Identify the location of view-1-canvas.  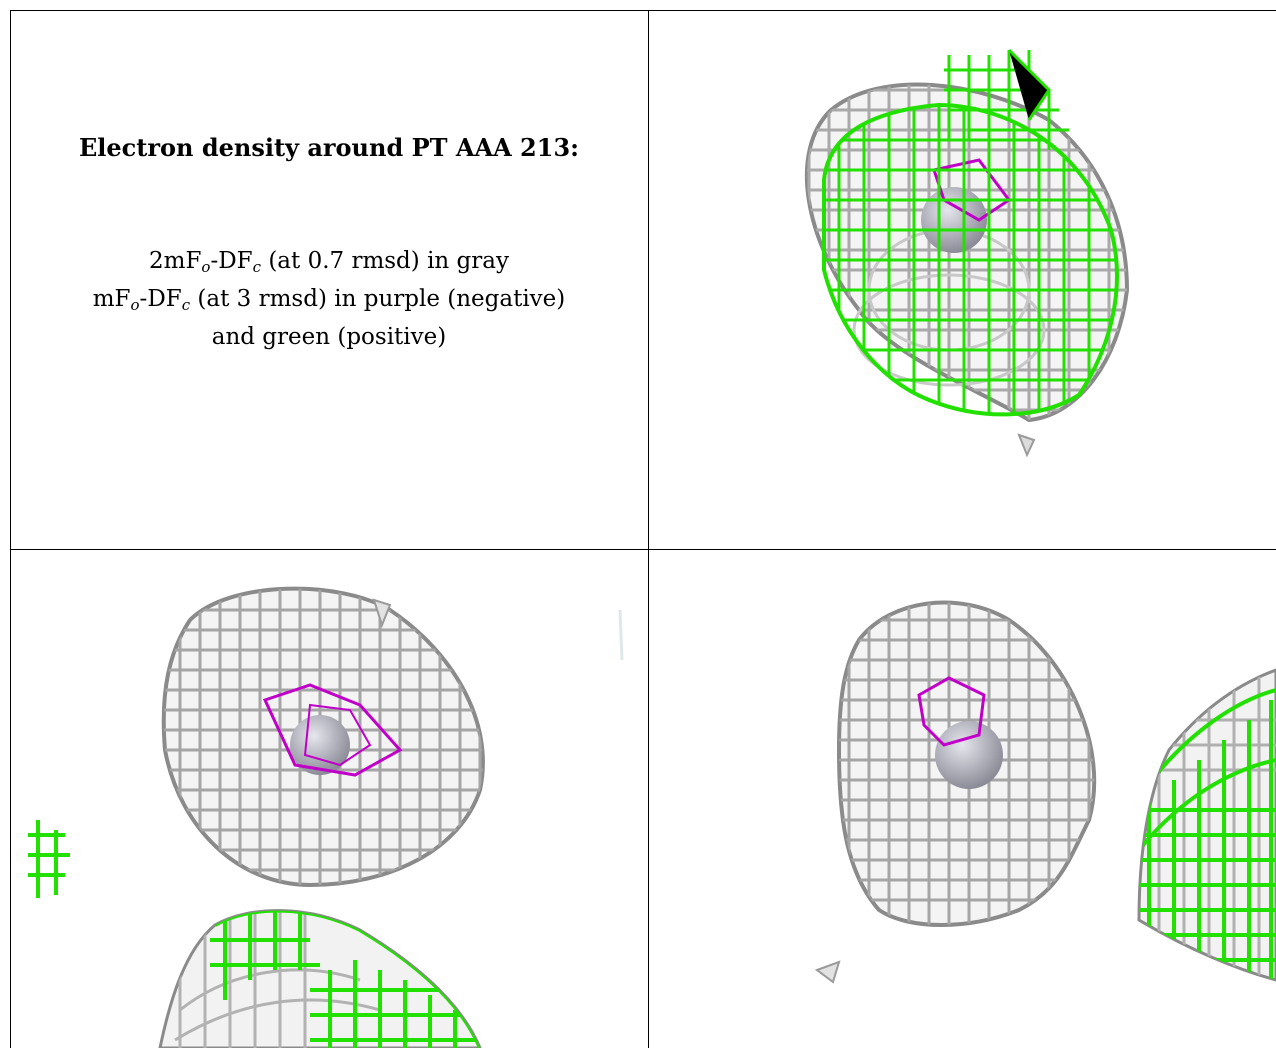
(967, 253).